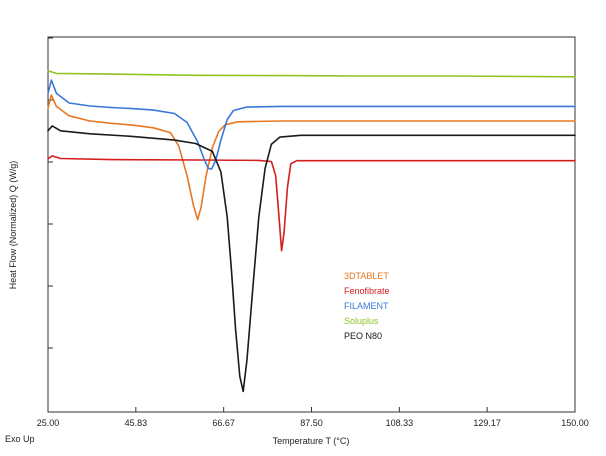 The height and width of the screenshot is (456, 606). I want to click on x-tick-label: 66.67, so click(223, 423).